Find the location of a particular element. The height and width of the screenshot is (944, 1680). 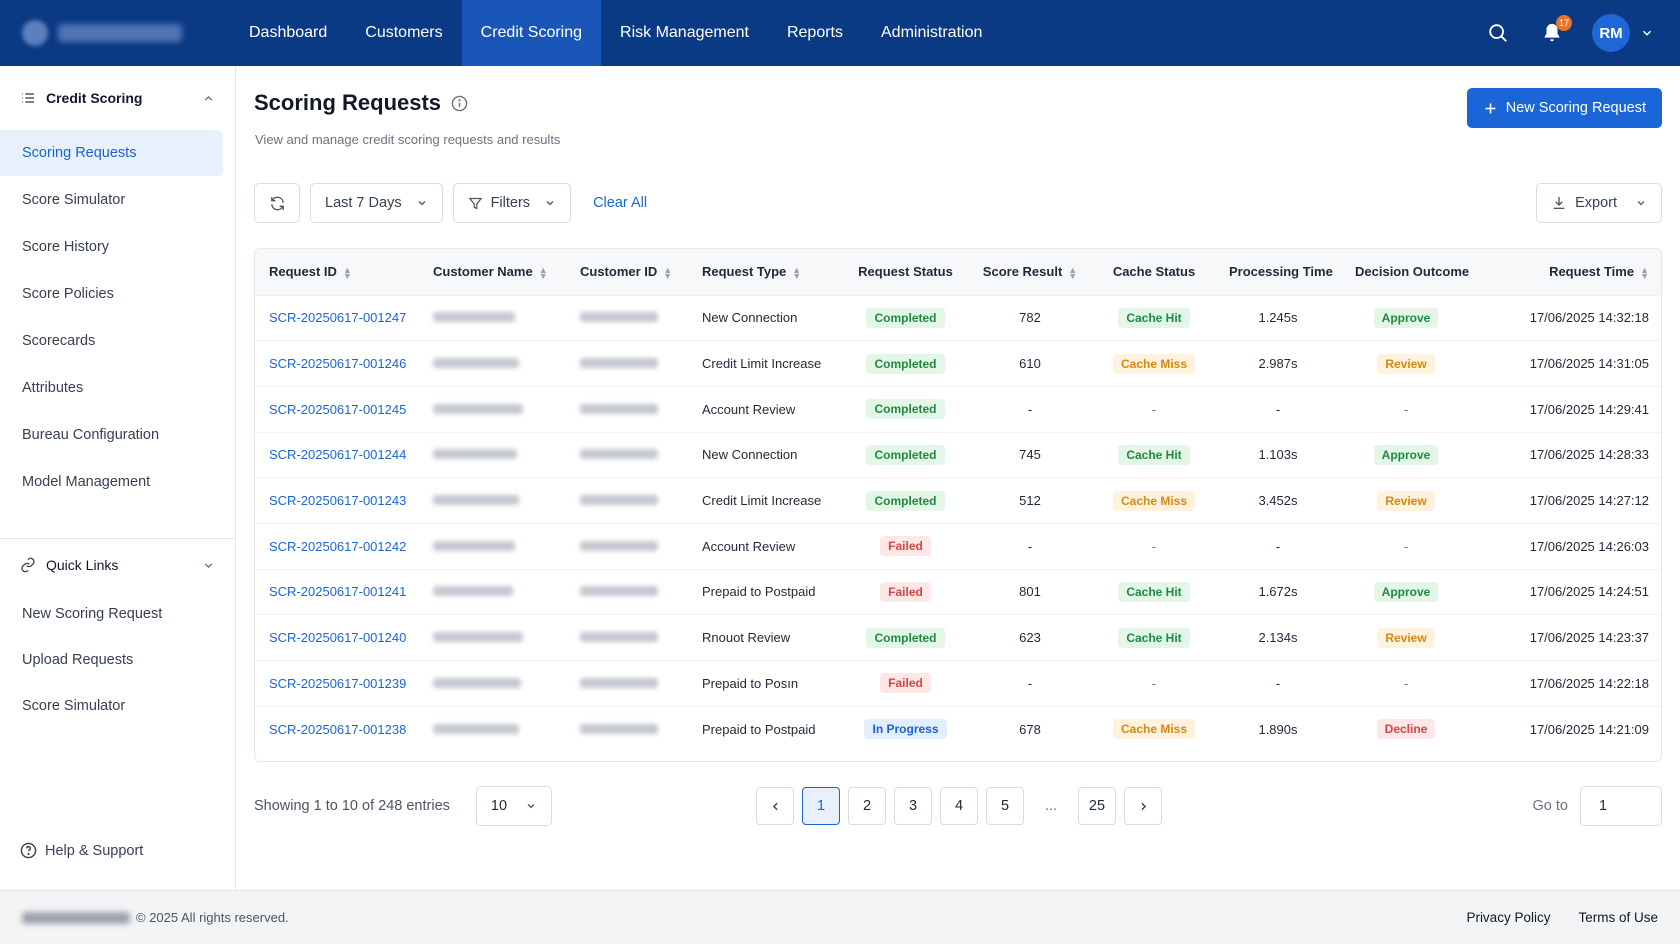

quick-link-score-simulator: Score Simulator is located at coordinates (74, 705).